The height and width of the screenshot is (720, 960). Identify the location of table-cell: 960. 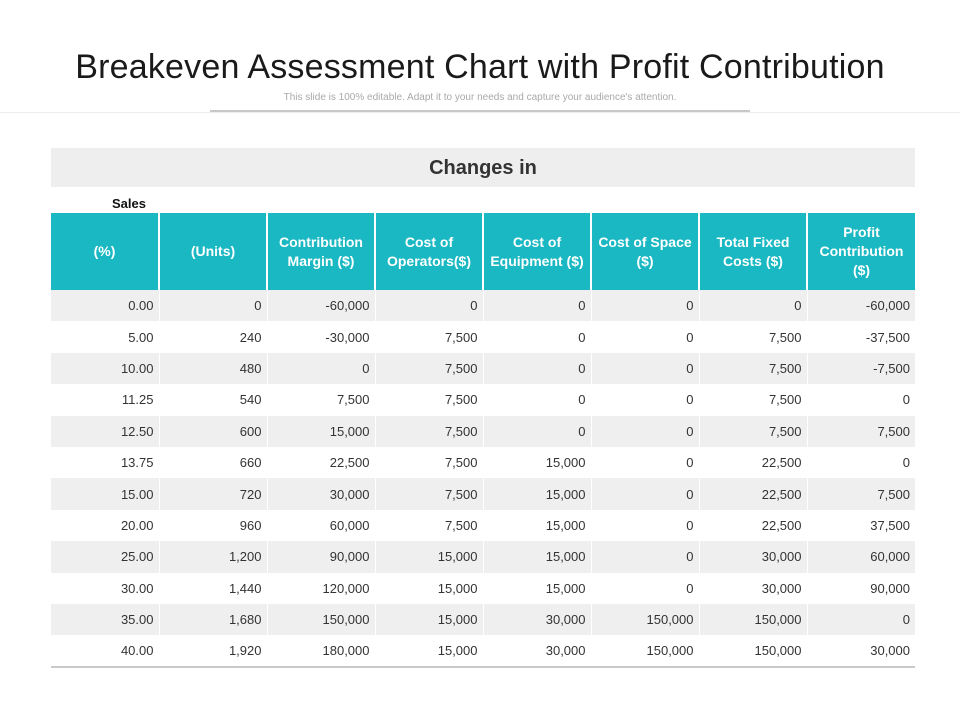
(213, 525).